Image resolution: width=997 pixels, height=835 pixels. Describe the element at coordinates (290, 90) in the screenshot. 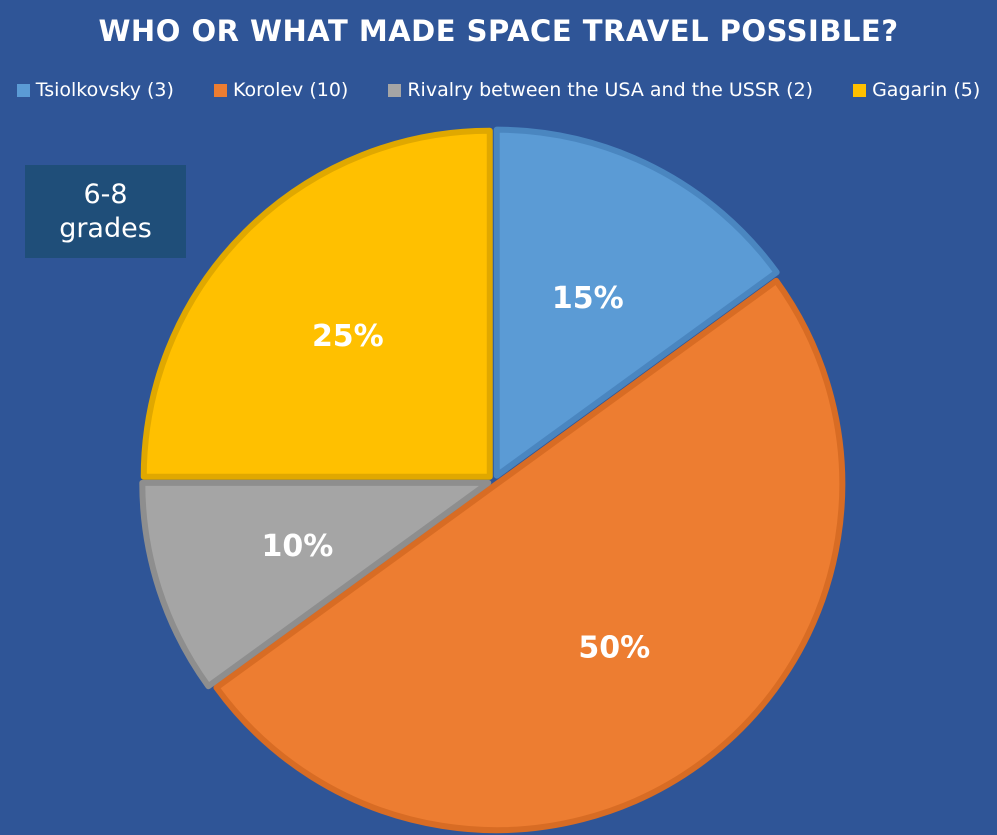

I see `legend-label-1: Korolev (10)` at that location.